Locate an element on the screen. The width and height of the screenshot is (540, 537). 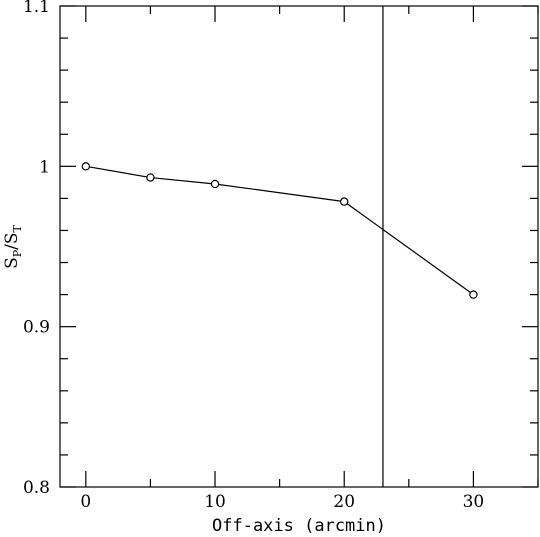
y-tick-labels: 0.8 0.9 1 1.1 is located at coordinates (36, 249).